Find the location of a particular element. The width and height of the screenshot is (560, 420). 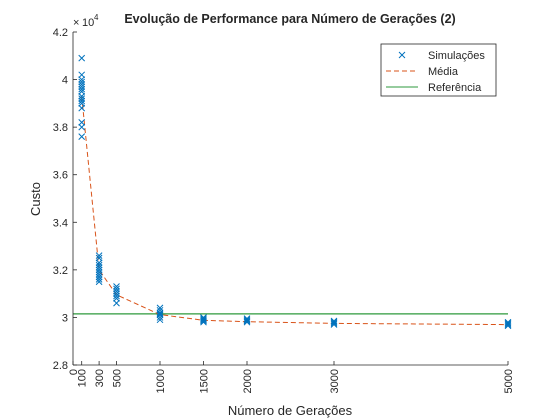

x-tick-label: 0 is located at coordinates (74, 372).